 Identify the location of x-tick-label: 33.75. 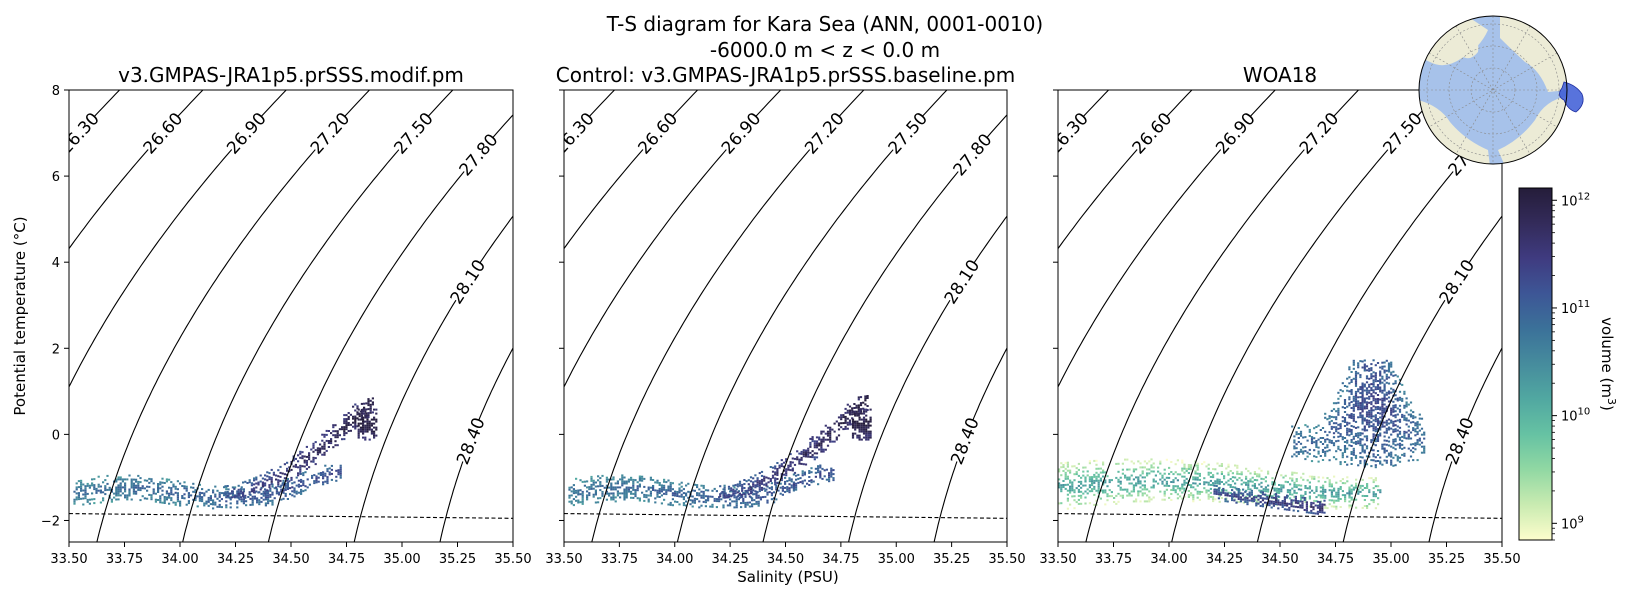
(1113, 559).